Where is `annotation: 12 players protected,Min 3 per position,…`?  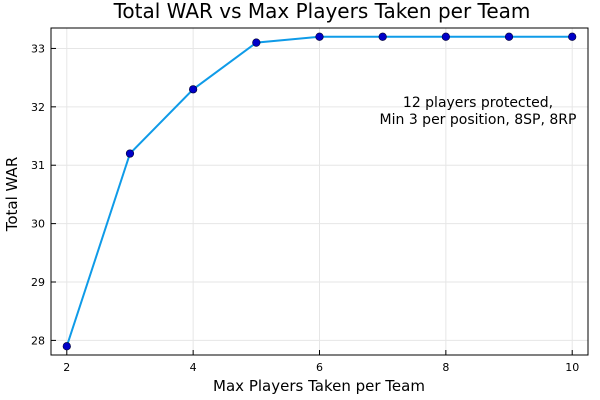
annotation: 12 players protected,Min 3 per position,… is located at coordinates (478, 111).